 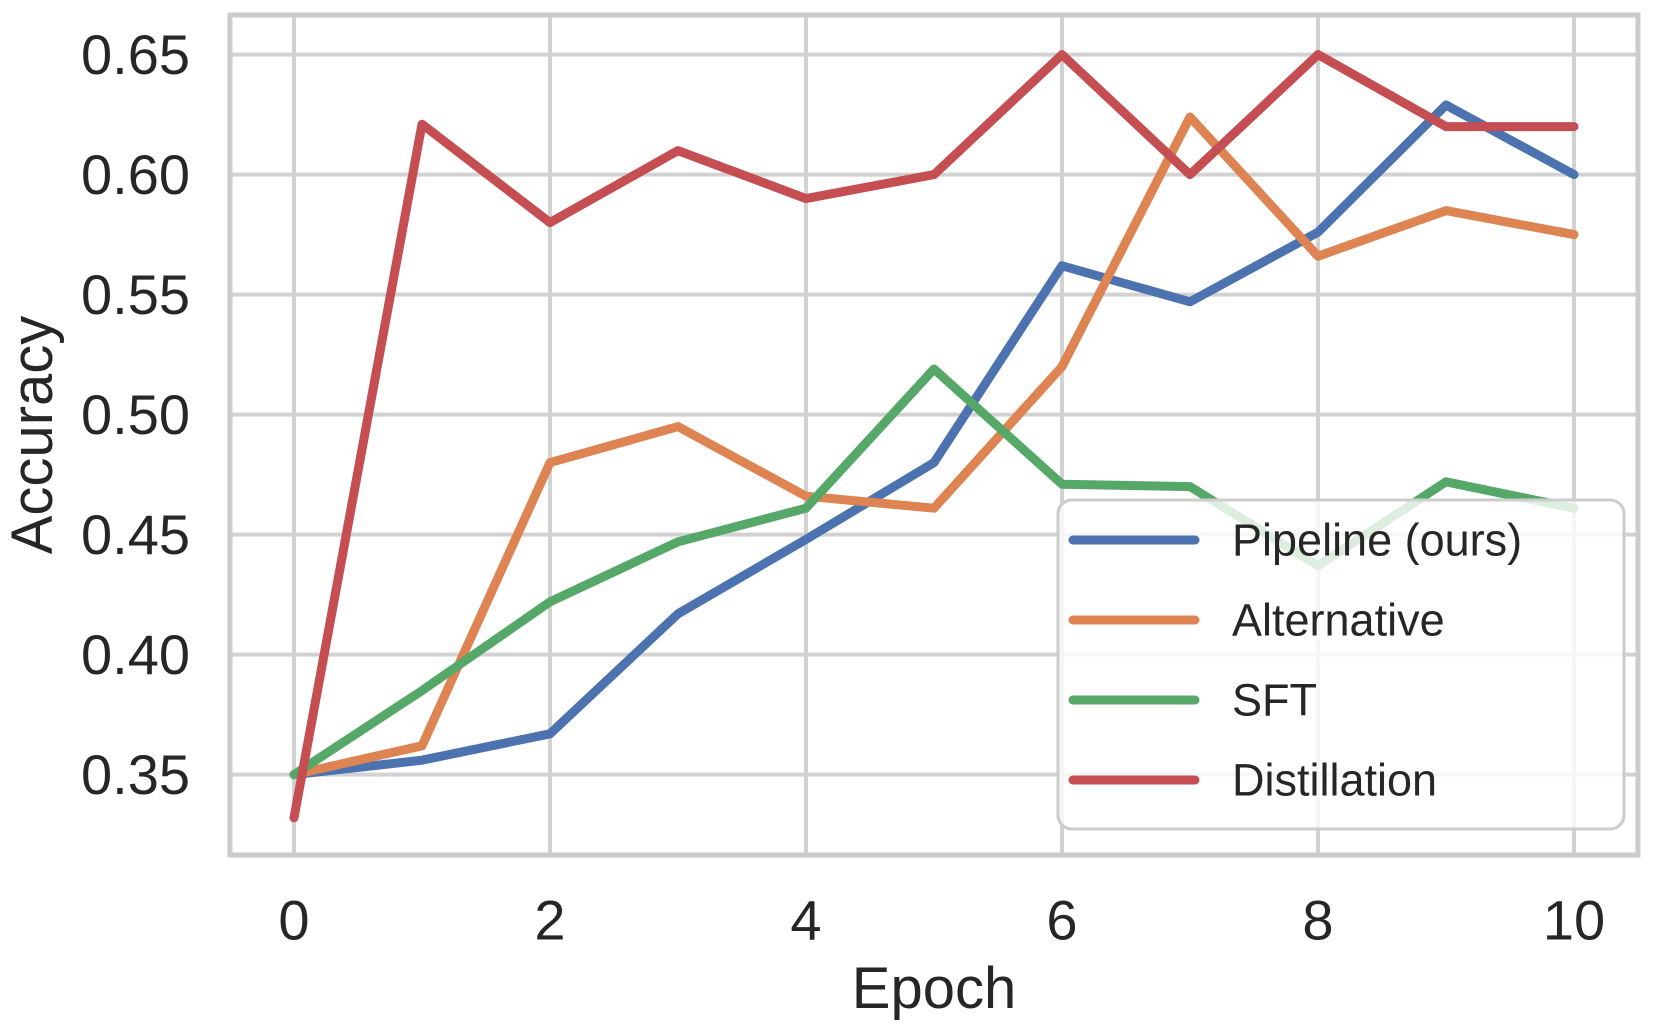 I want to click on y-tick-label-1: 0.40, so click(x=135, y=654).